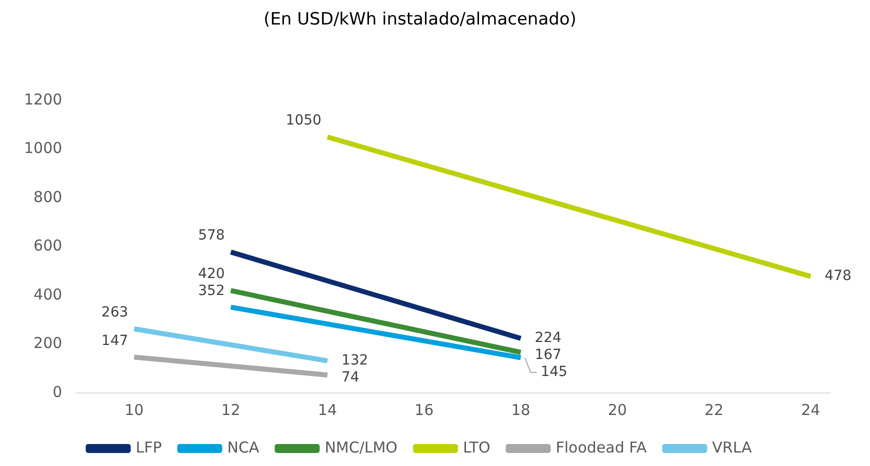 This screenshot has width=870, height=466. Describe the element at coordinates (327, 409) in the screenshot. I see `x-tick-label: 14` at that location.